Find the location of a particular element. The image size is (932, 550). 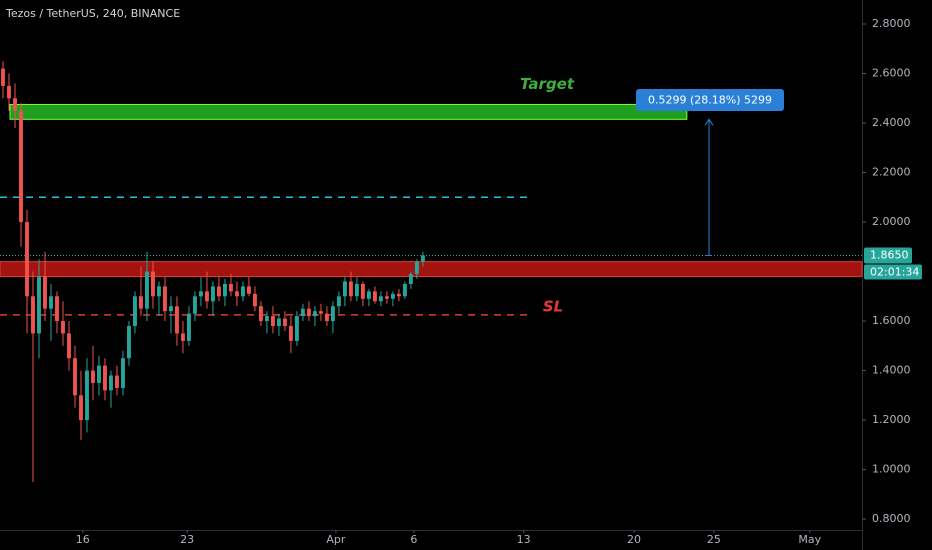

x-tick-label: 16 is located at coordinates (83, 539).